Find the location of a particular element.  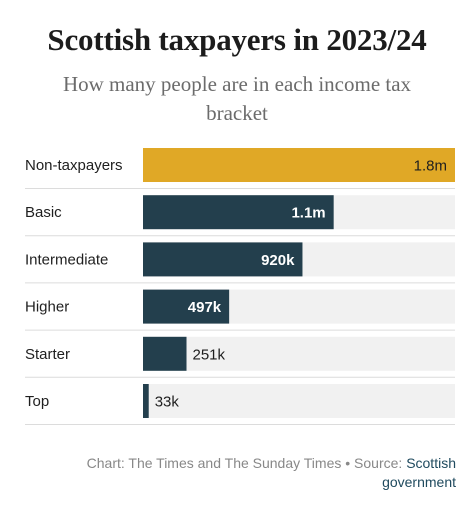

value-label: 251k is located at coordinates (209, 354).